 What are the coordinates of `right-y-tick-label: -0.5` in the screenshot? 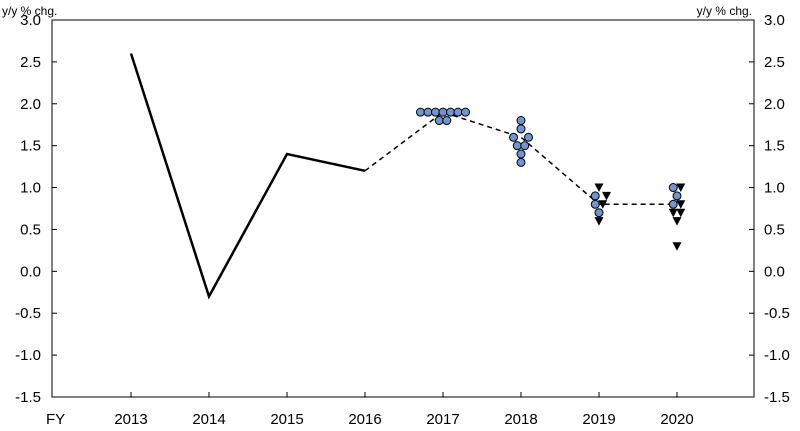 It's located at (777, 313).